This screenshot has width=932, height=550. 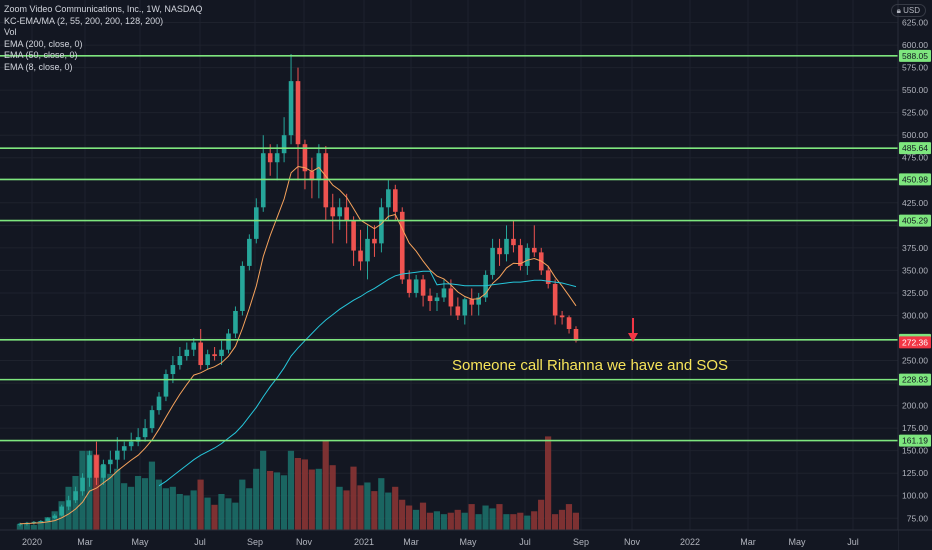 What do you see at coordinates (915, 221) in the screenshot?
I see `level-price-label: 405.29` at bounding box center [915, 221].